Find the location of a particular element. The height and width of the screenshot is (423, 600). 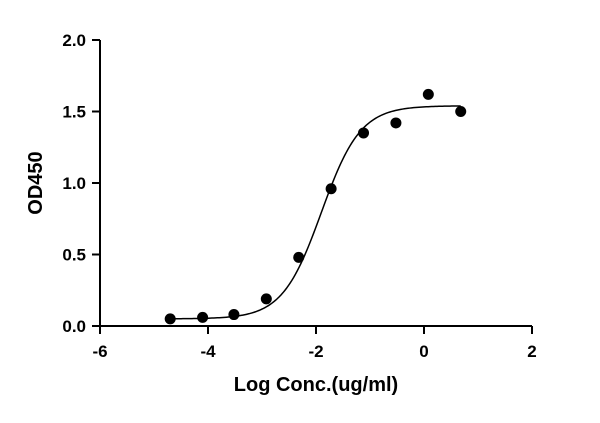

x-tick-label: -4 is located at coordinates (208, 351).